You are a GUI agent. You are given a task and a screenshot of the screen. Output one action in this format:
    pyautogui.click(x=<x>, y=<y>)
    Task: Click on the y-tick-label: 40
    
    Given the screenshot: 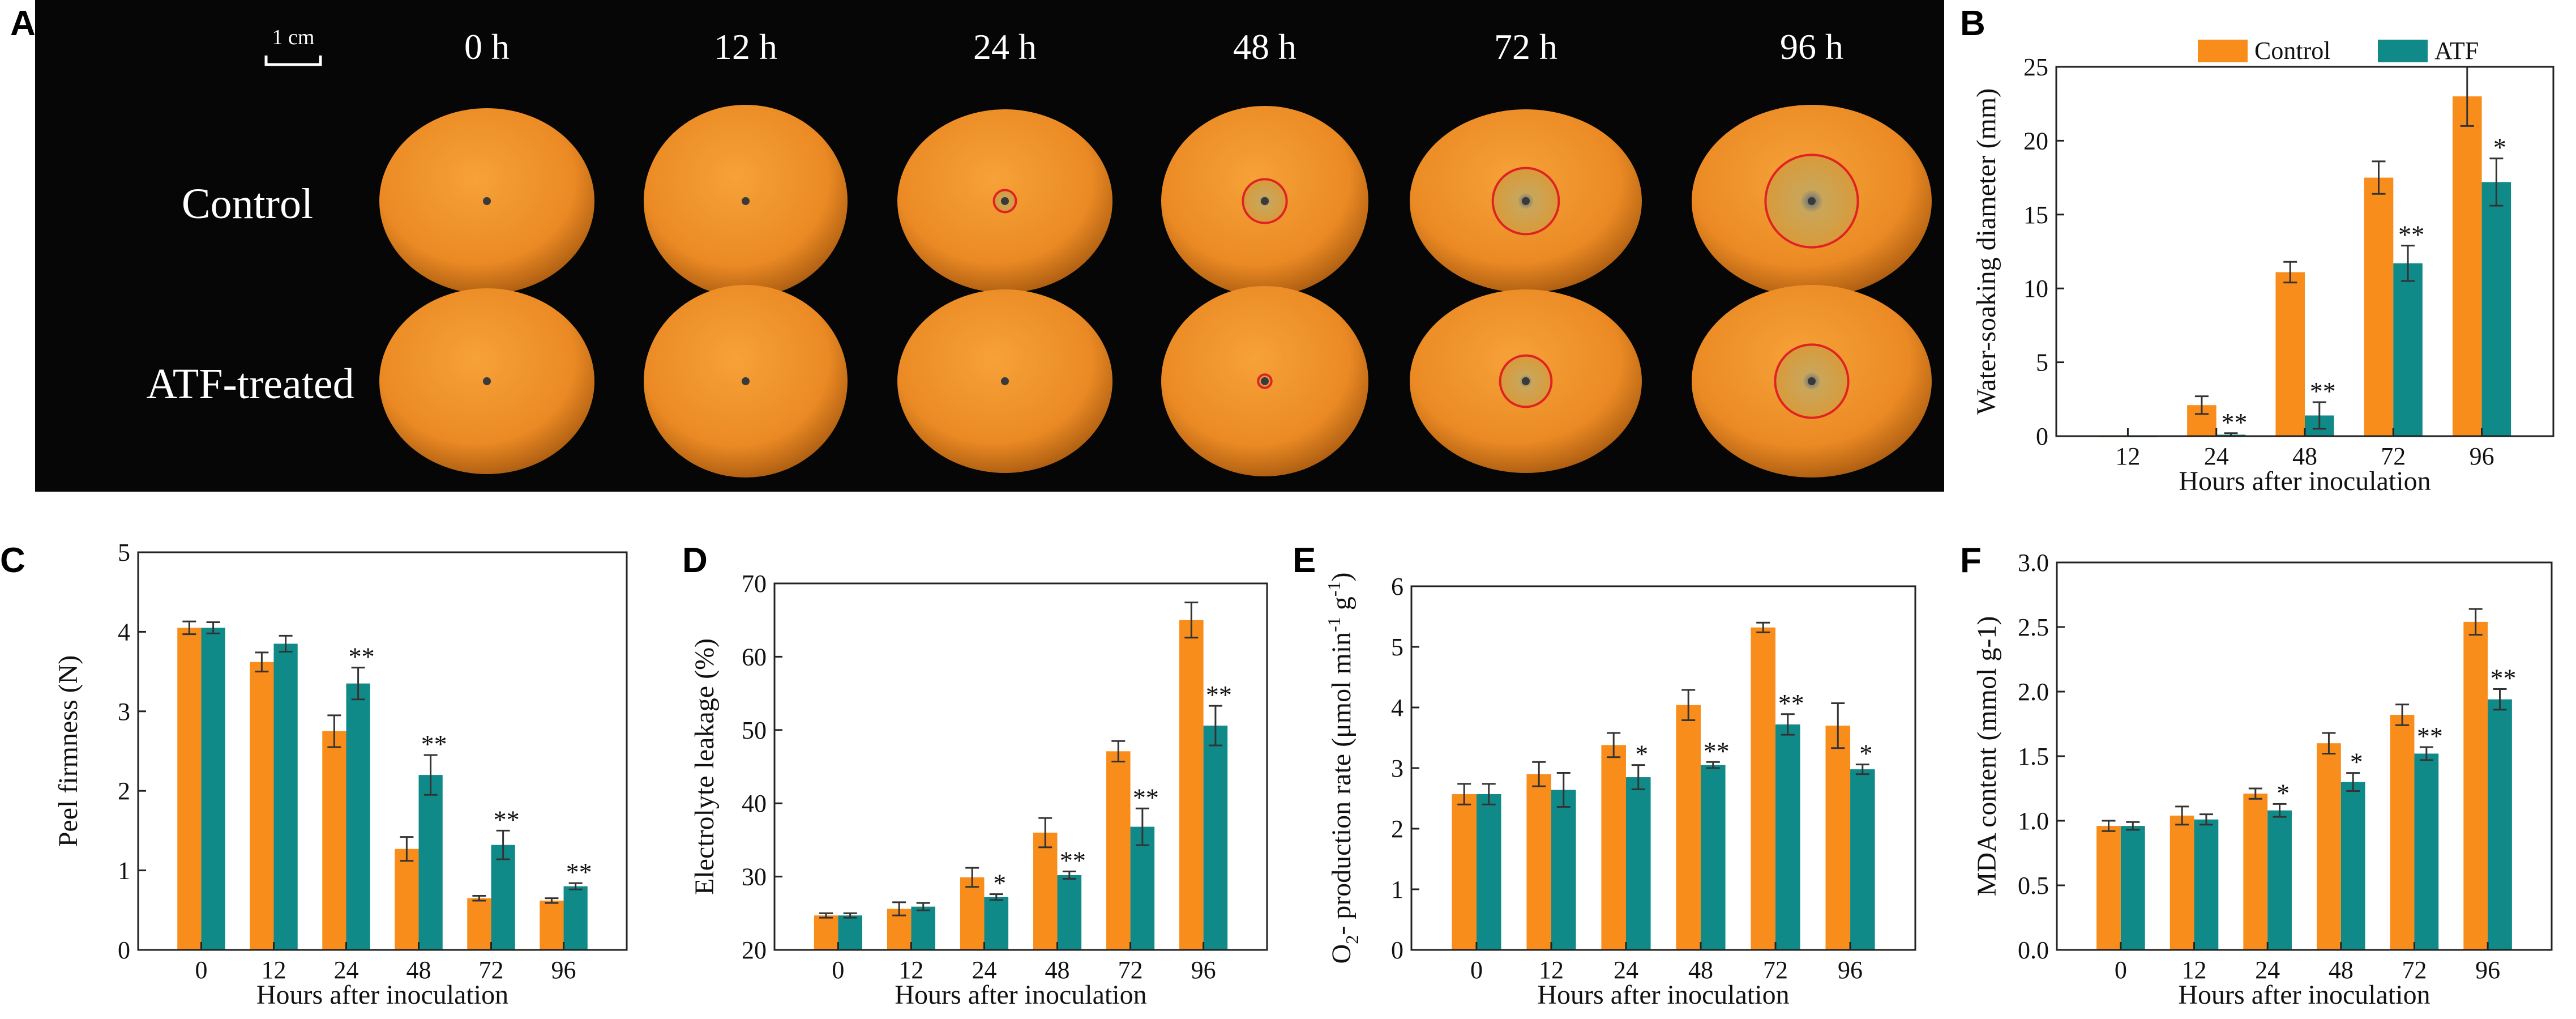 What is the action you would take?
    pyautogui.click(x=754, y=803)
    